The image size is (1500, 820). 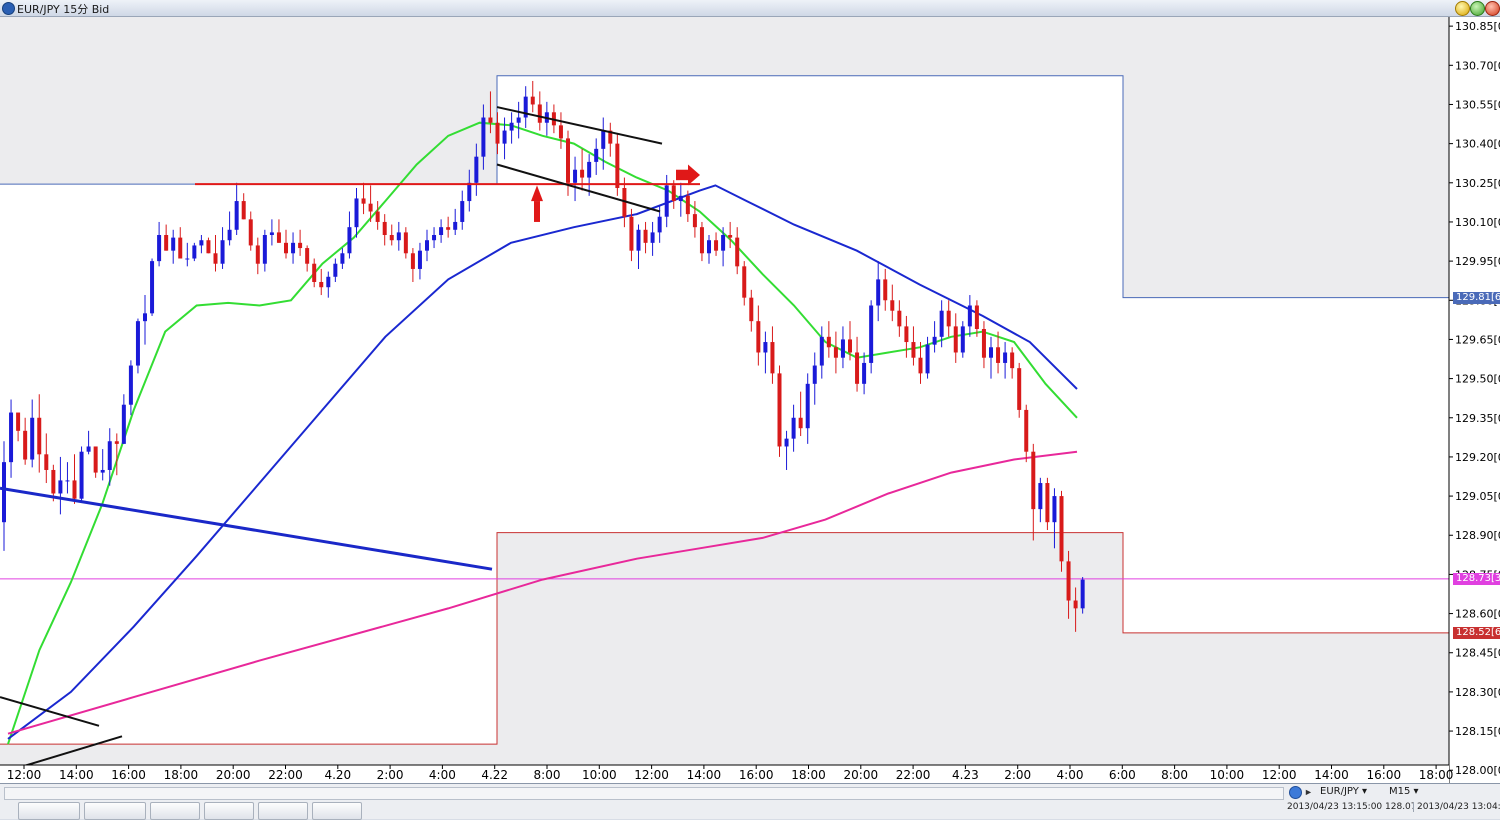 I want to click on channel-upper-line, so click(x=579, y=125).